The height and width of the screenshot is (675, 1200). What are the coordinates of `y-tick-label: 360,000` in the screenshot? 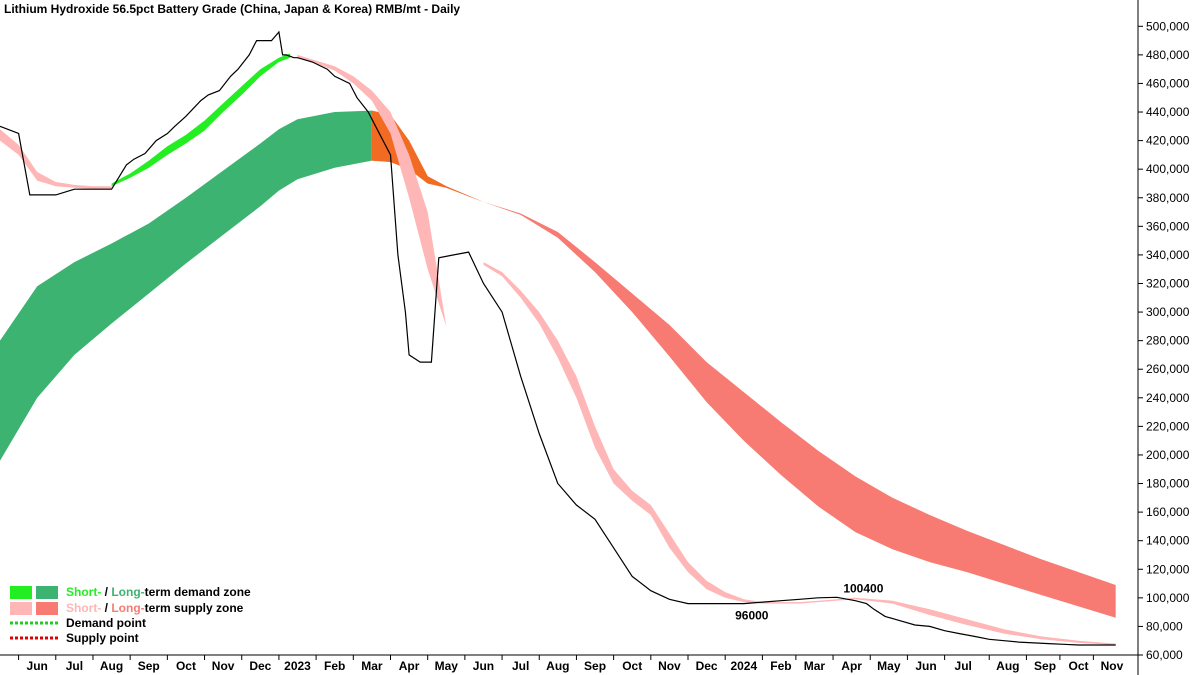 It's located at (1168, 226).